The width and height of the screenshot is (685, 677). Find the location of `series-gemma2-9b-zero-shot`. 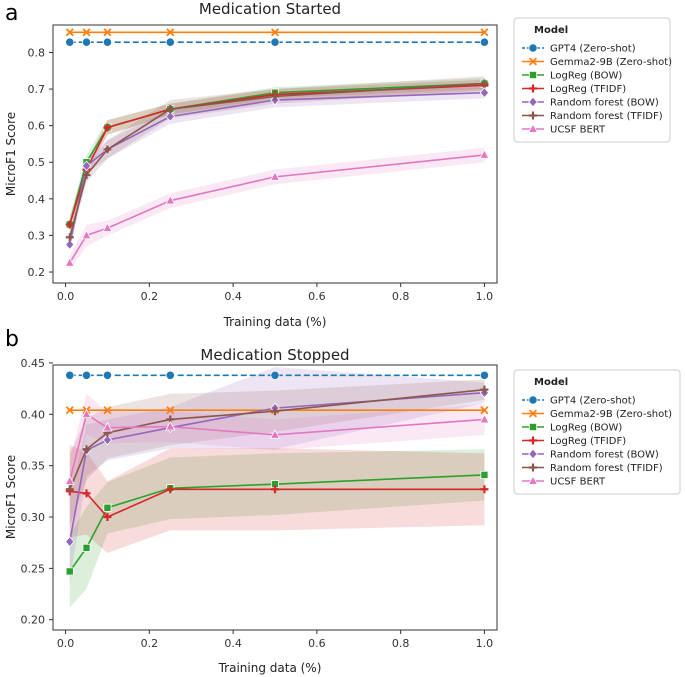

series-gemma2-9b-zero-shot is located at coordinates (277, 32).